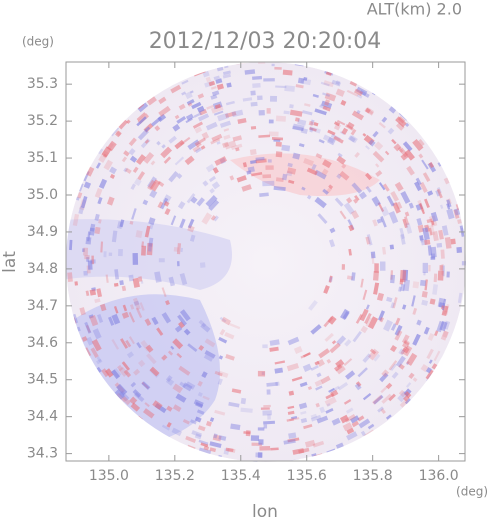 The image size is (491, 525). What do you see at coordinates (439, 476) in the screenshot?
I see `x-tick-label: 136.0` at bounding box center [439, 476].